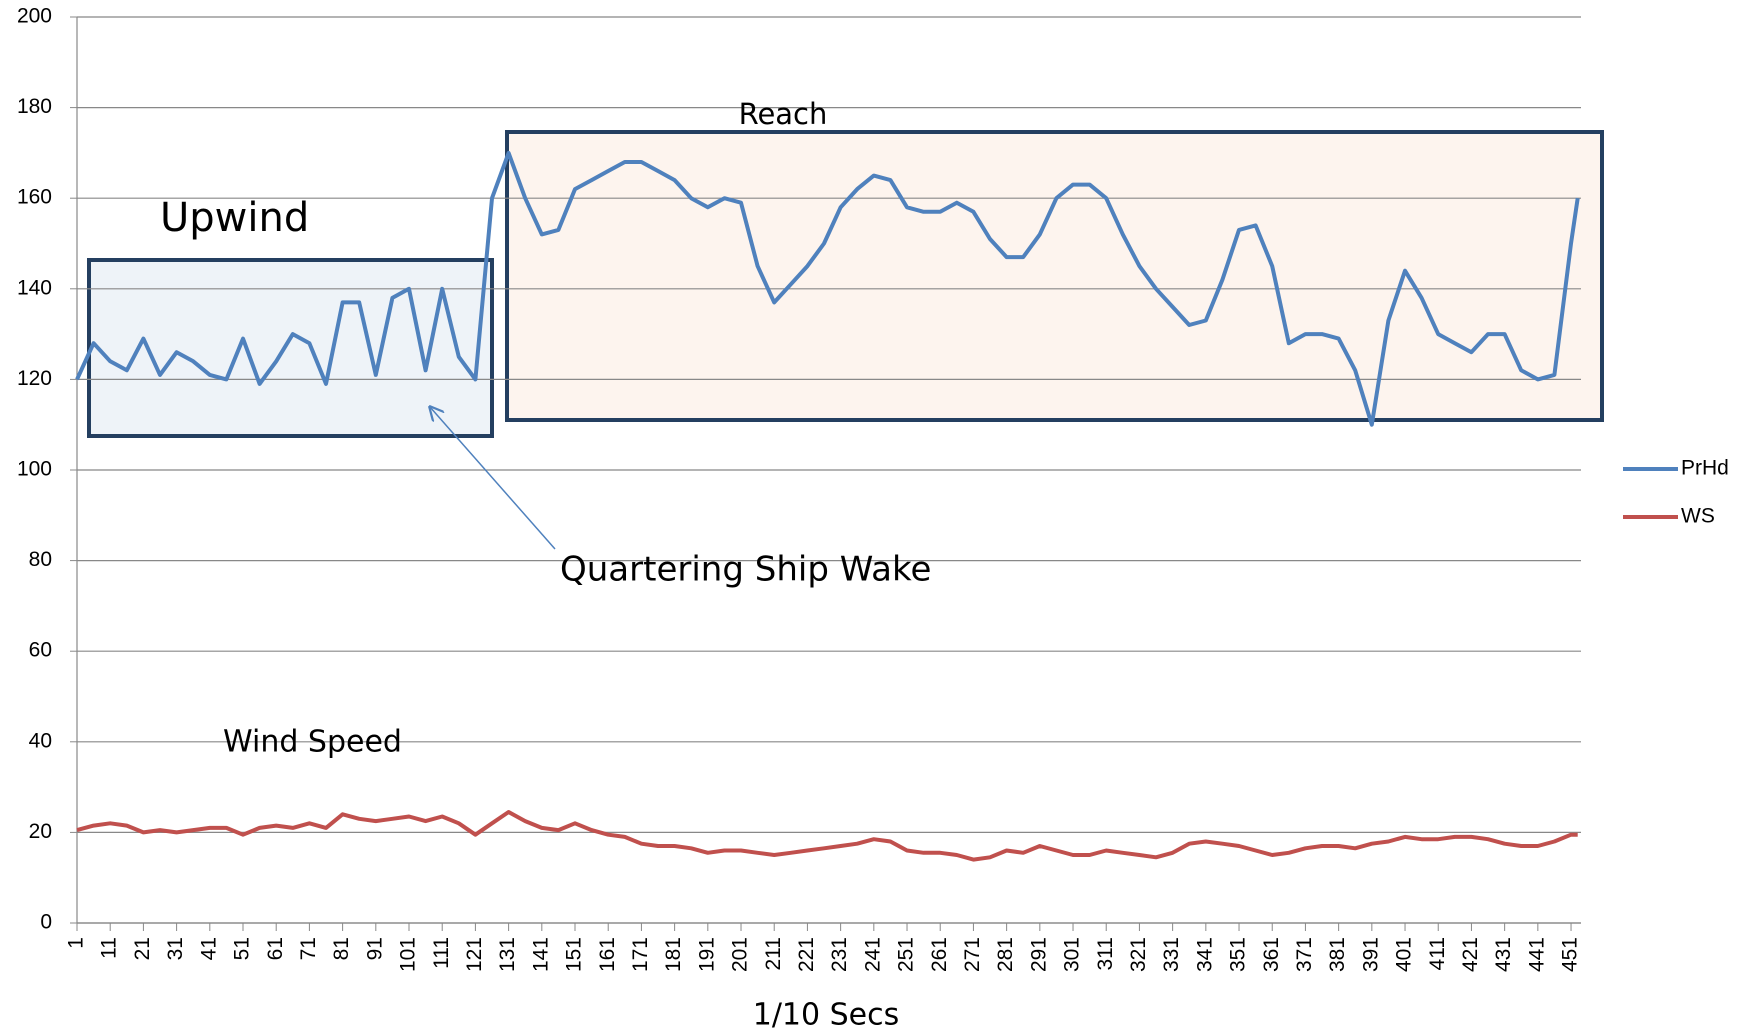  What do you see at coordinates (1503, 954) in the screenshot?
I see `x-tick-label: 431` at bounding box center [1503, 954].